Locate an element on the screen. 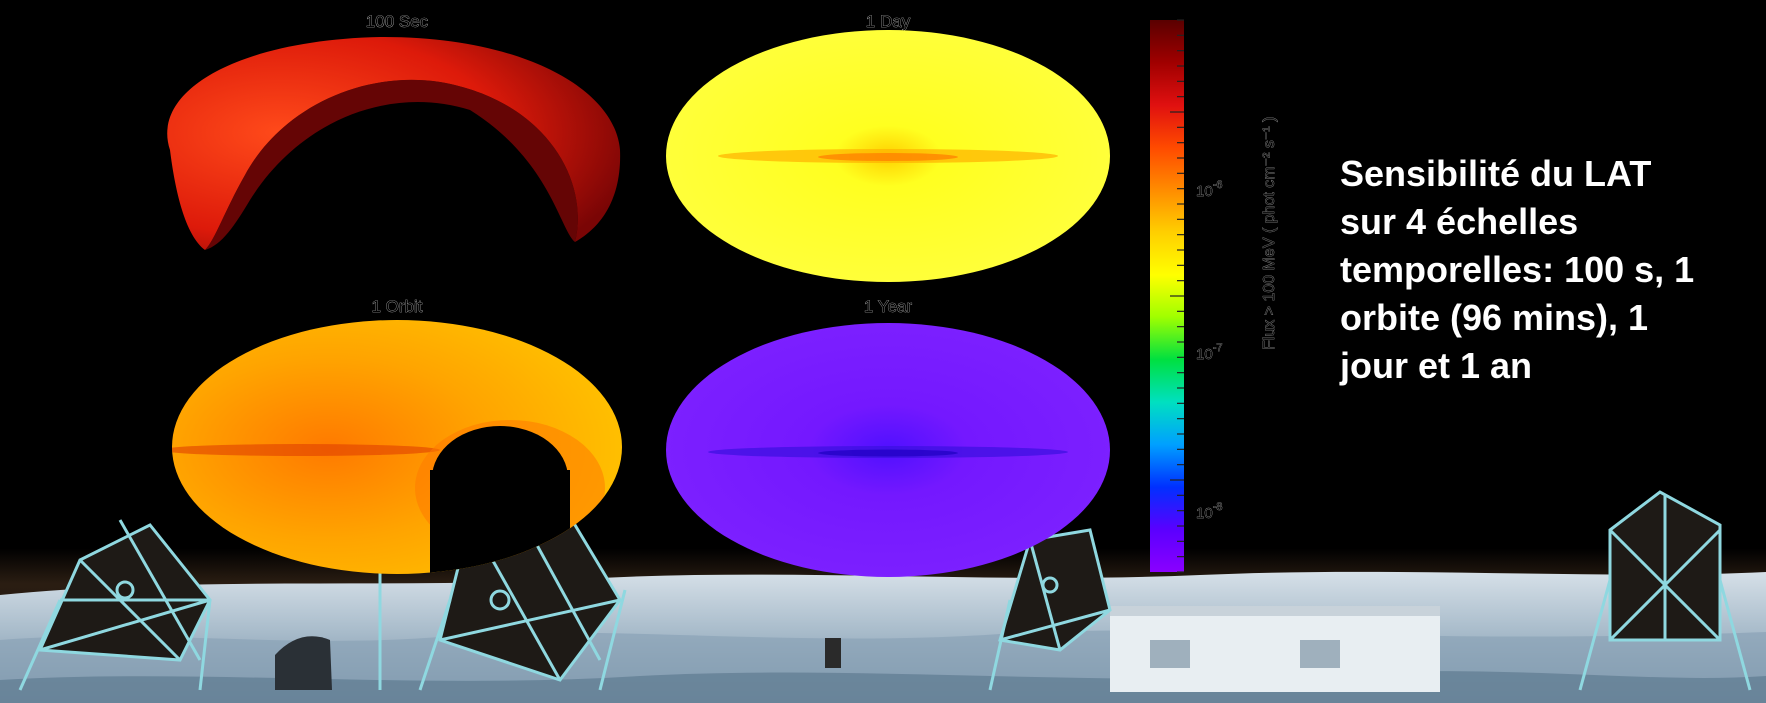 This screenshot has height=703, width=1766. telescope-left is located at coordinates (115, 605).